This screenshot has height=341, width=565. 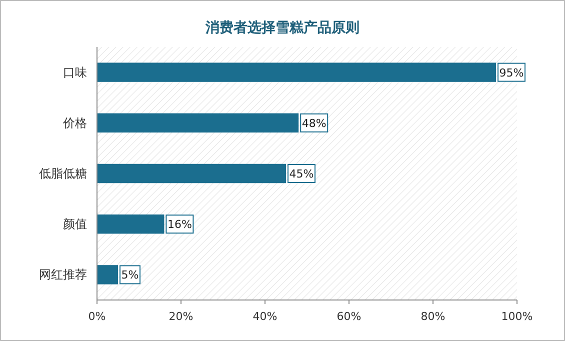 I want to click on data-label: 5%, so click(x=130, y=275).